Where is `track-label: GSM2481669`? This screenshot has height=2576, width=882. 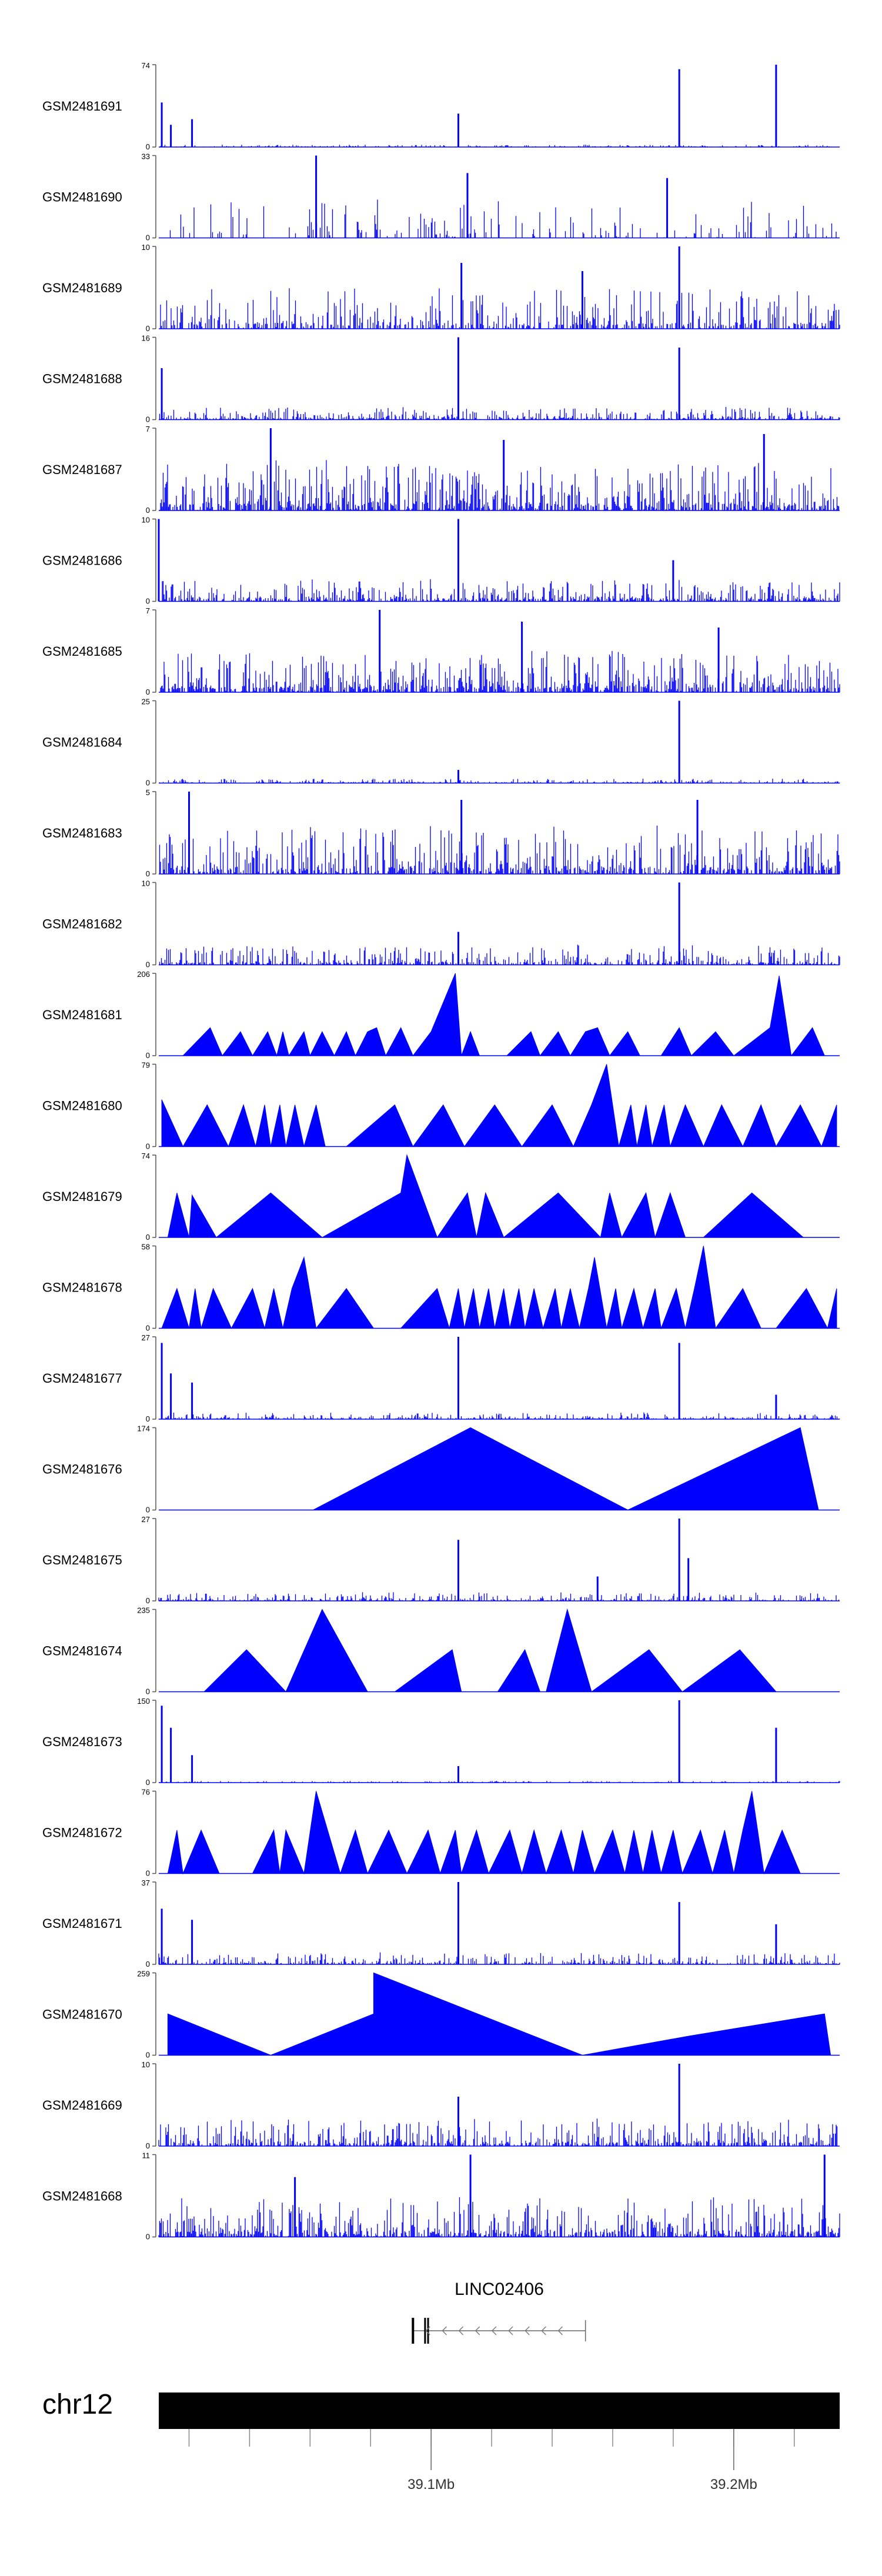 track-label: GSM2481669 is located at coordinates (82, 2105).